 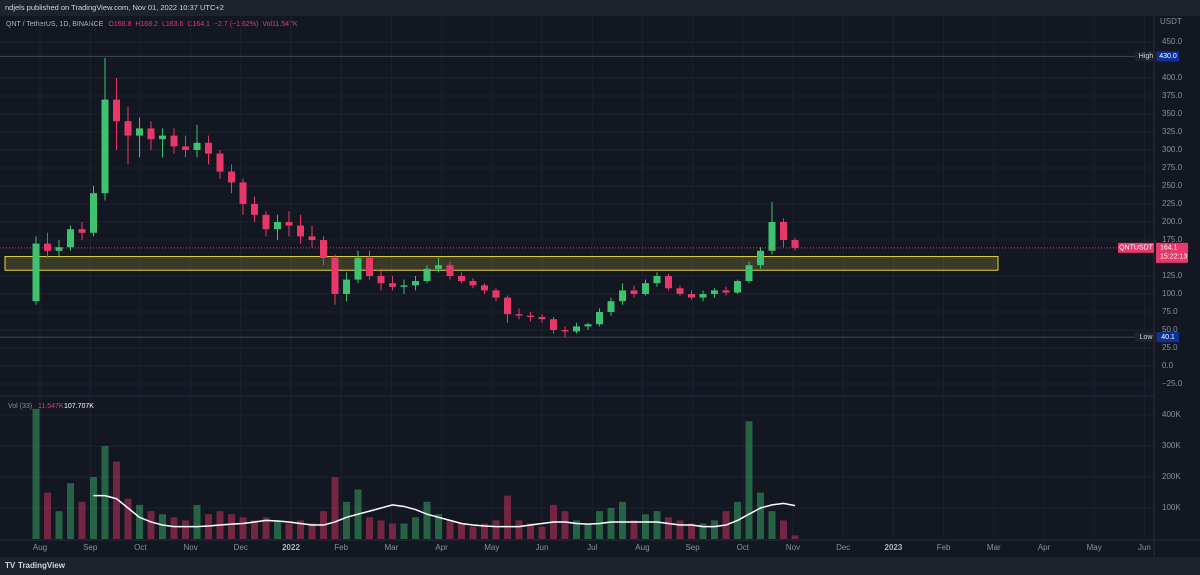 What do you see at coordinates (542, 547) in the screenshot?
I see `x-tick-label: Jun` at bounding box center [542, 547].